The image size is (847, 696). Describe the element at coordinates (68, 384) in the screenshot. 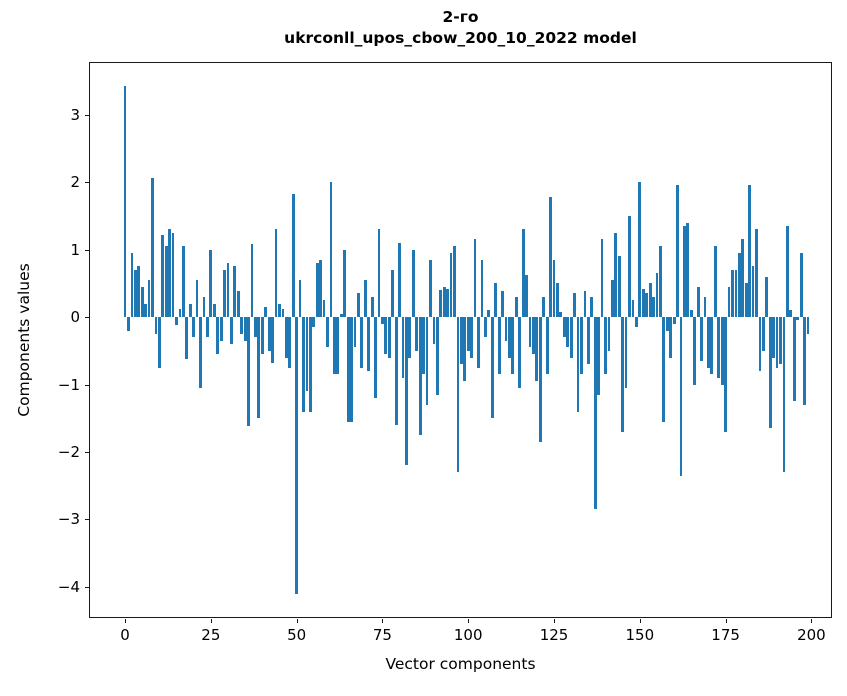

I see `y-tick-label: −1` at that location.